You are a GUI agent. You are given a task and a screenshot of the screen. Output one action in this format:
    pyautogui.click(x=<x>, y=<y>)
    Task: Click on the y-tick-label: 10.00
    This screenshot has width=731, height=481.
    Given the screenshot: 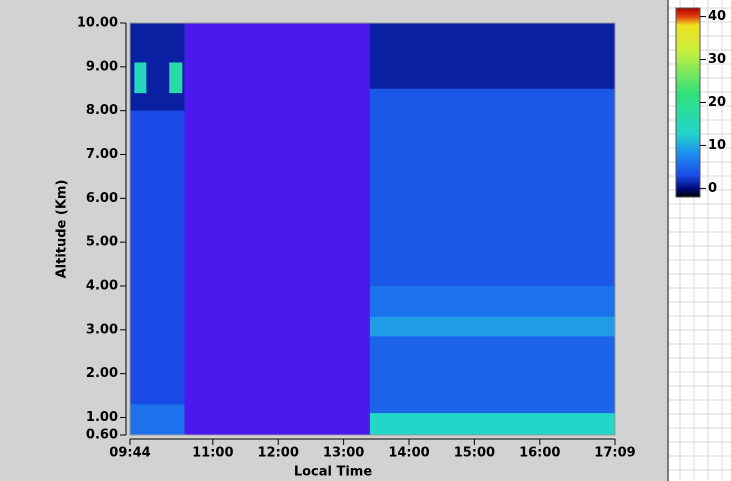 What is the action you would take?
    pyautogui.click(x=97, y=23)
    